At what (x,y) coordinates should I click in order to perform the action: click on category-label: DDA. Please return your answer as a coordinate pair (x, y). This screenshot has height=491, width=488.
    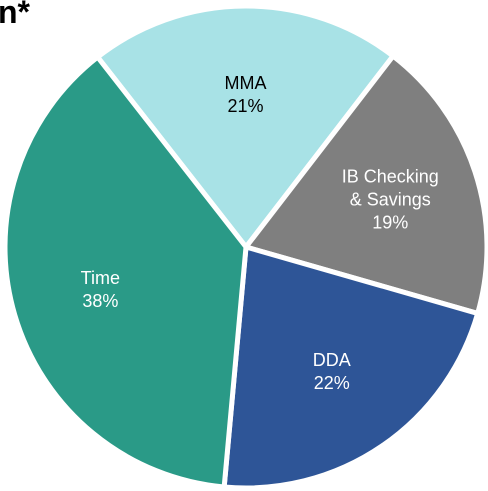
    Looking at the image, I should click on (331, 360).